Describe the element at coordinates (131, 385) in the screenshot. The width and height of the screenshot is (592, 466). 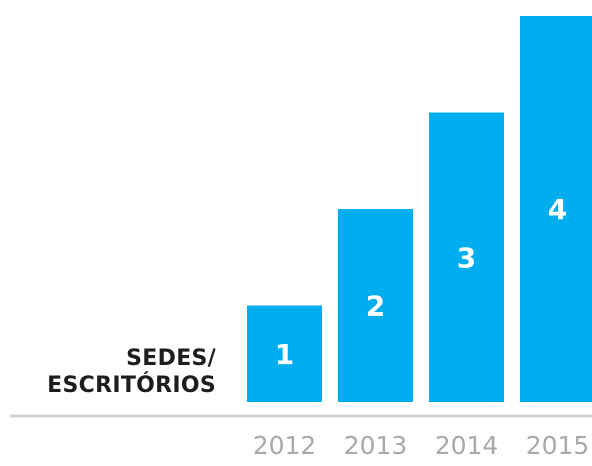
I see `y-axis-label-line-2: ESCRITÓRIOS` at that location.